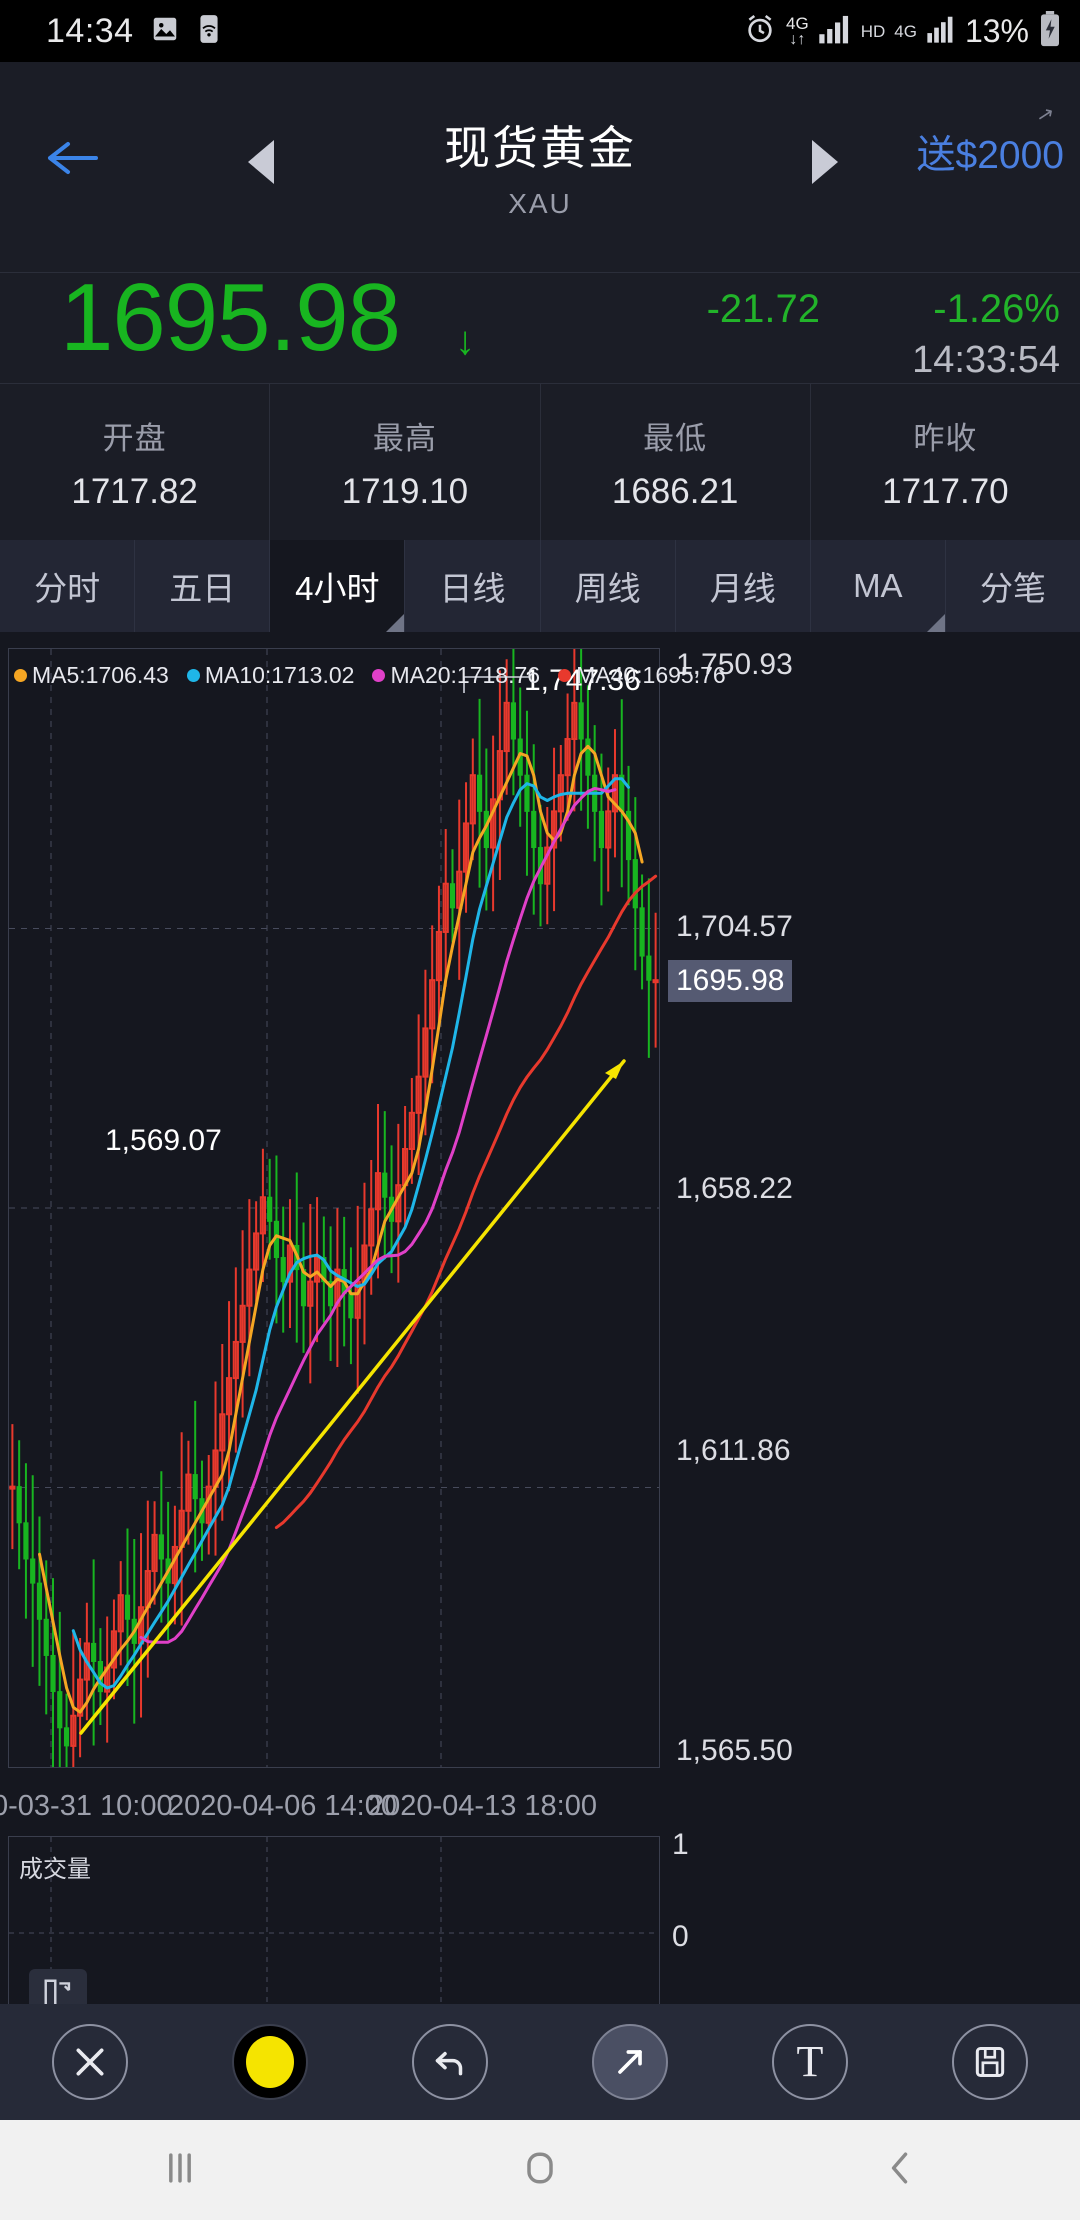  I want to click on stat-label: 最低, so click(675, 438).